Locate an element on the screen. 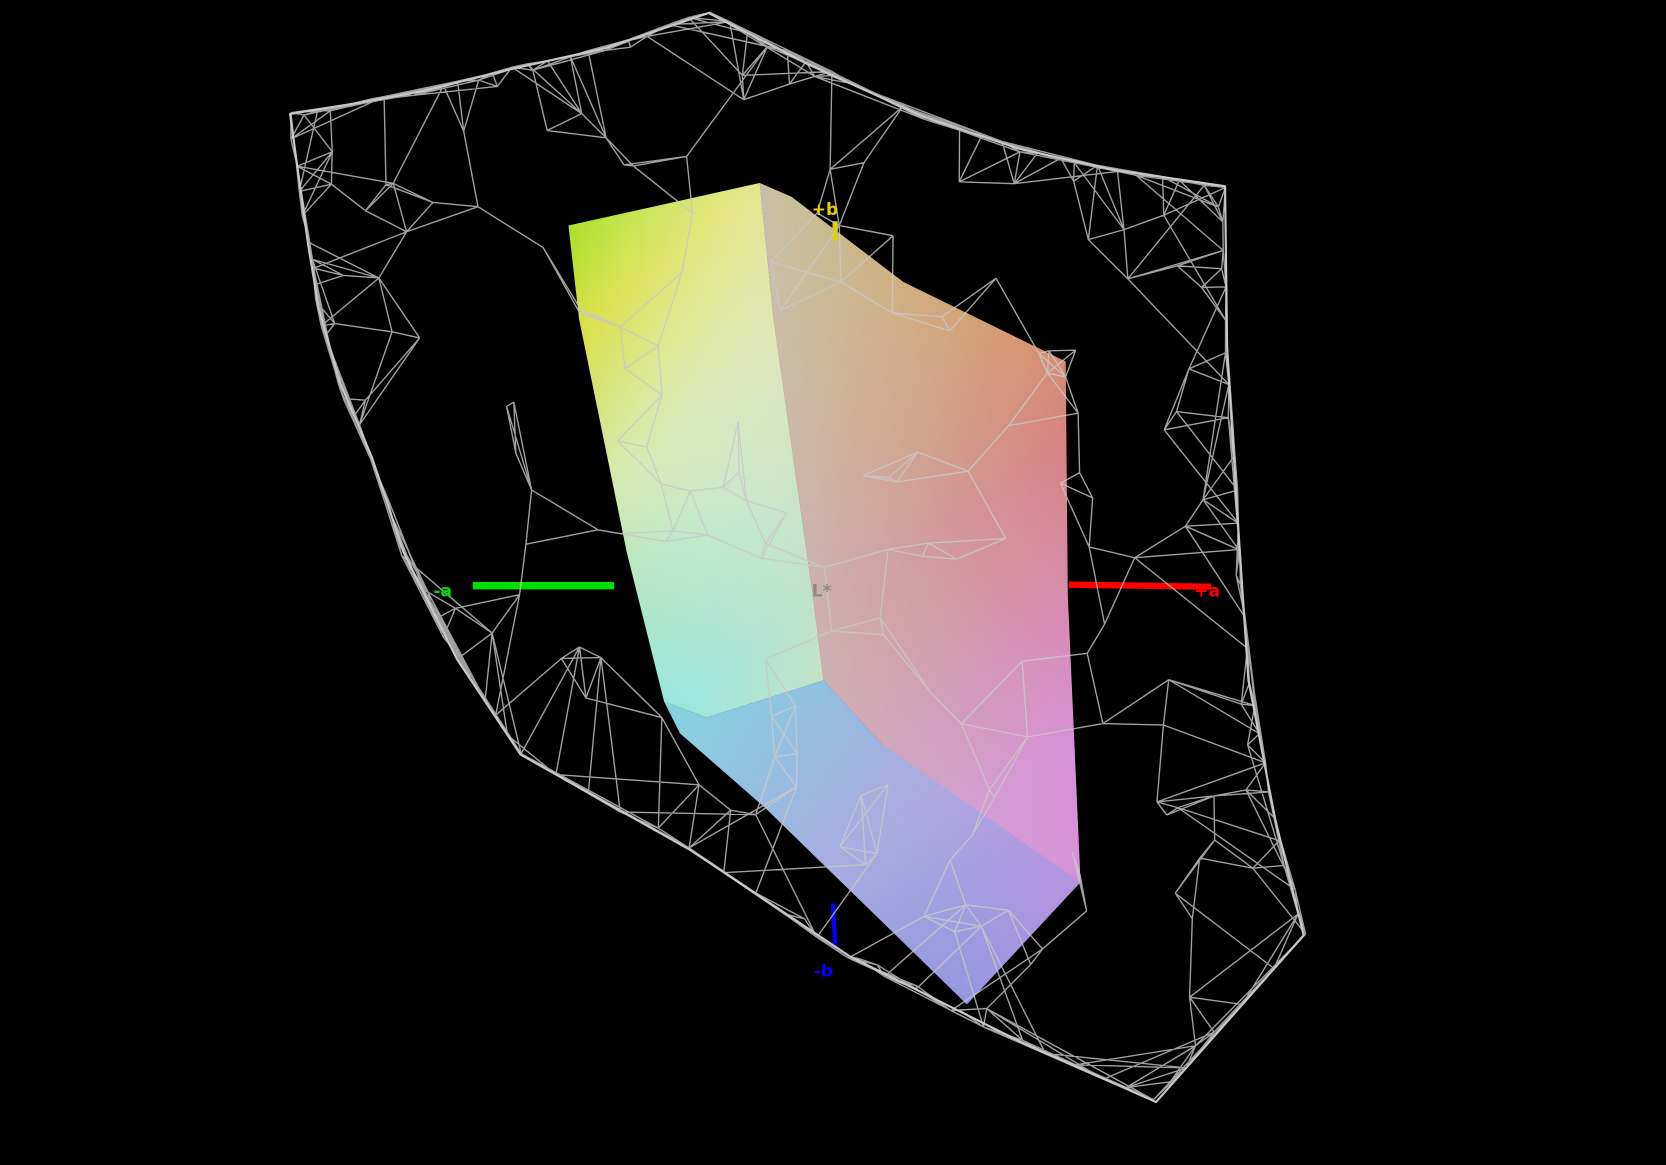  axis-label-plus-a: +a is located at coordinates (1207, 591).